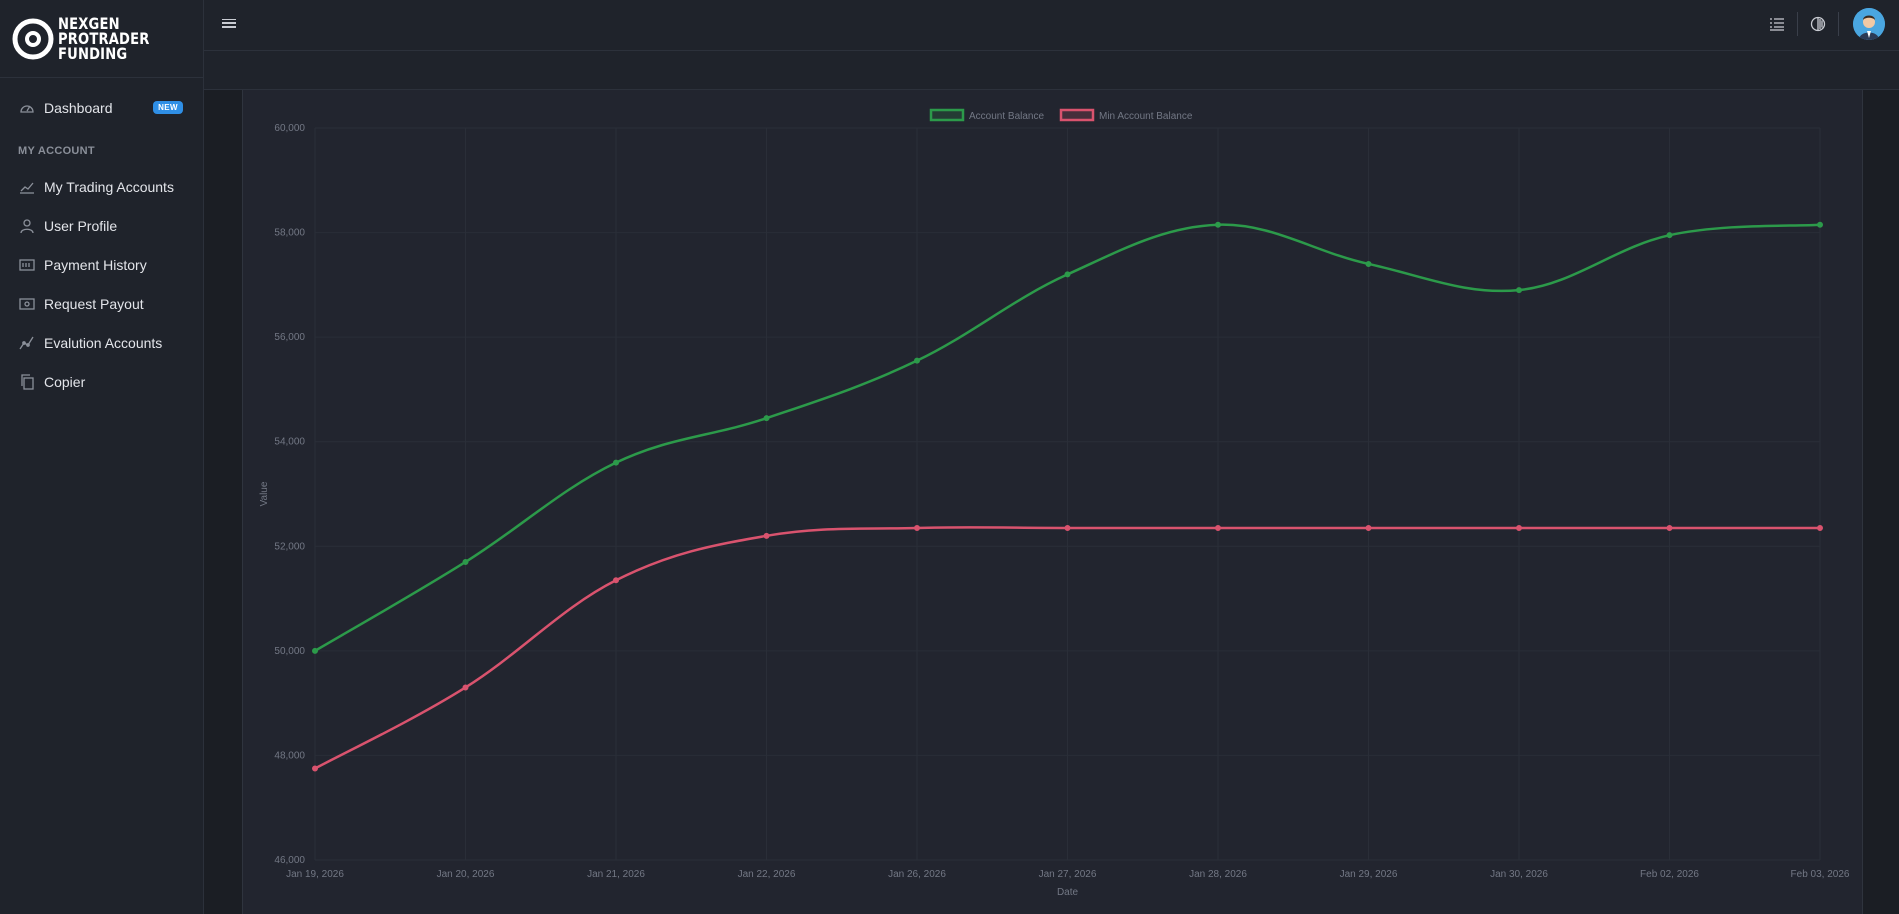 The width and height of the screenshot is (1899, 914). I want to click on x-tick-label: Jan 22, 2026, so click(767, 874).